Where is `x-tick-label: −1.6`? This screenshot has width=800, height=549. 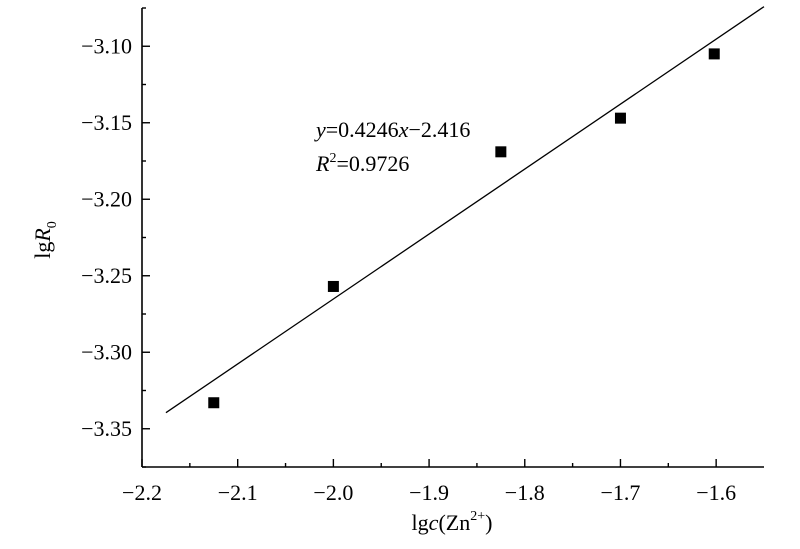 x-tick-label: −1.6 is located at coordinates (716, 492).